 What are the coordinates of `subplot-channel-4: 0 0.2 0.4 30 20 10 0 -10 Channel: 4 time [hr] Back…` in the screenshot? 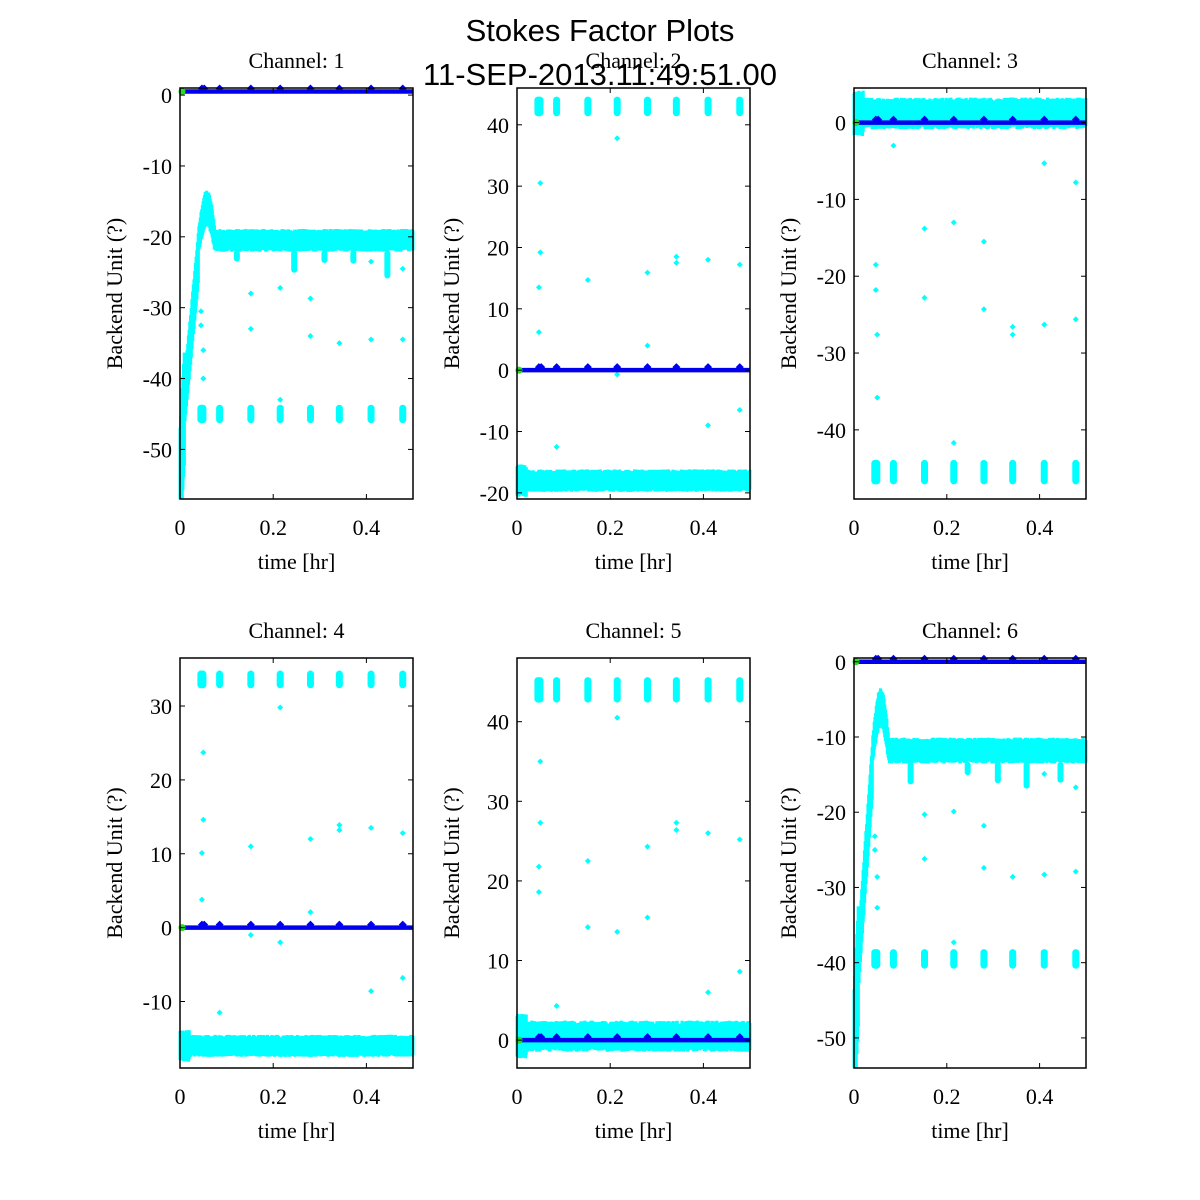 It's located at (258, 880).